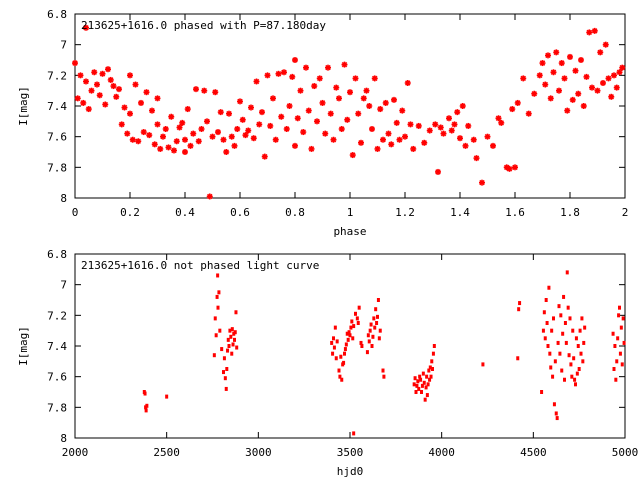 This screenshot has width=640, height=485. I want to click on unphased-x-tick-label: 4500, so click(533, 452).